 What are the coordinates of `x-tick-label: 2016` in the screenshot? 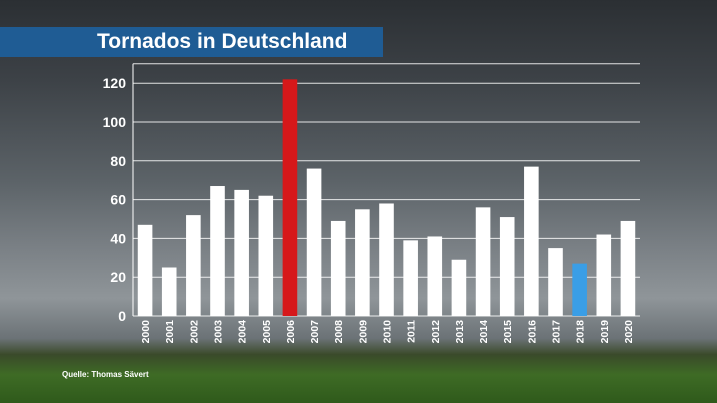 It's located at (532, 332).